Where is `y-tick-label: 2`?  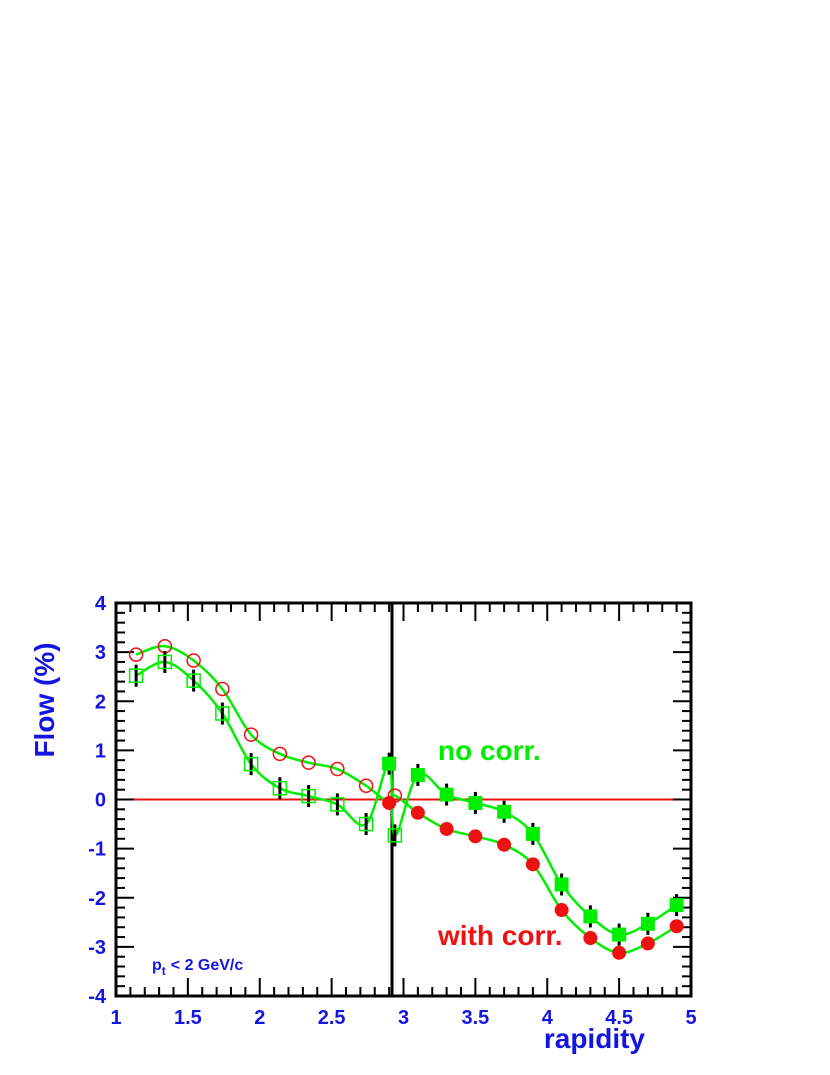 y-tick-label: 2 is located at coordinates (100, 702).